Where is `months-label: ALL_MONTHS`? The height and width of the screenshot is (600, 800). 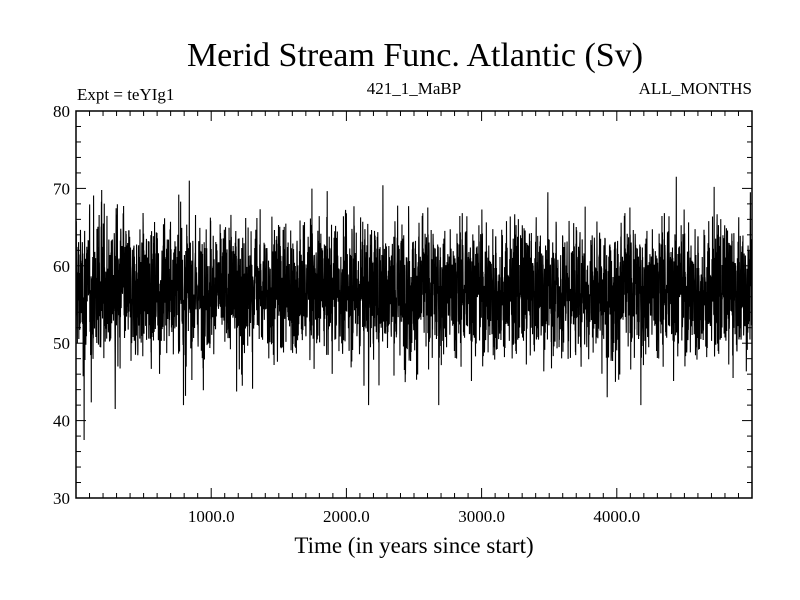
months-label: ALL_MONTHS is located at coordinates (695, 88).